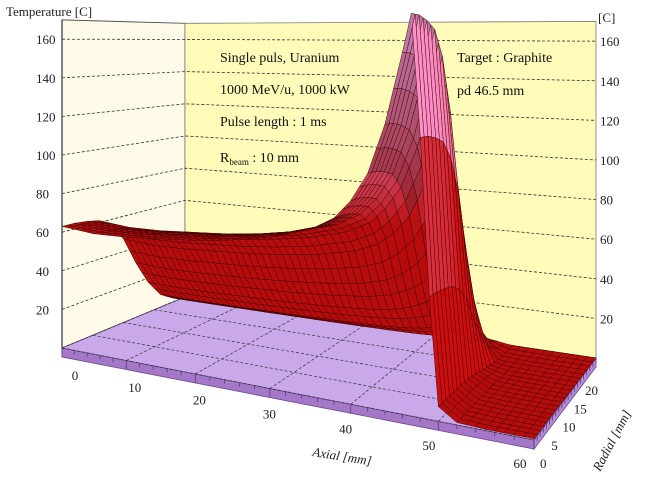  Describe the element at coordinates (46, 39) in the screenshot. I see `temperature-tick-left: 160` at that location.